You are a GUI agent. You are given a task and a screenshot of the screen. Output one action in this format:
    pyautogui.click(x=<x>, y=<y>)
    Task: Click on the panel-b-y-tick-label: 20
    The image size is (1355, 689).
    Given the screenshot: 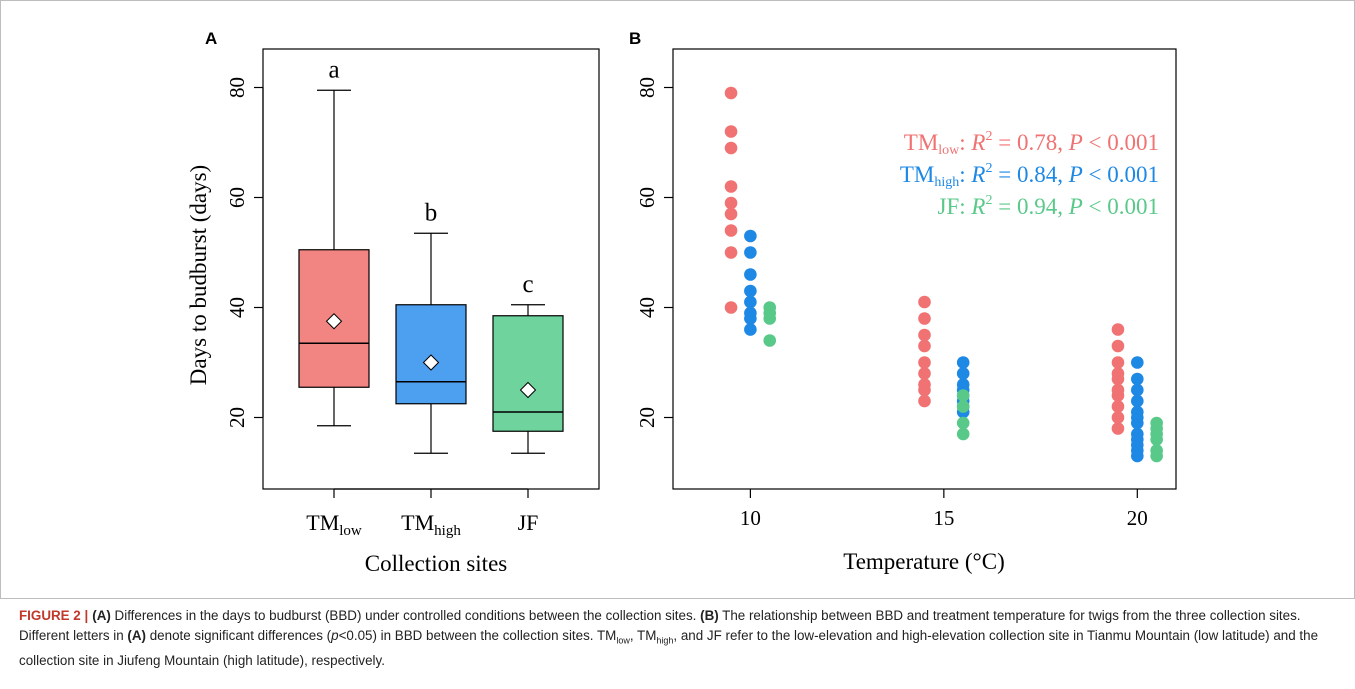 What is the action you would take?
    pyautogui.click(x=647, y=417)
    